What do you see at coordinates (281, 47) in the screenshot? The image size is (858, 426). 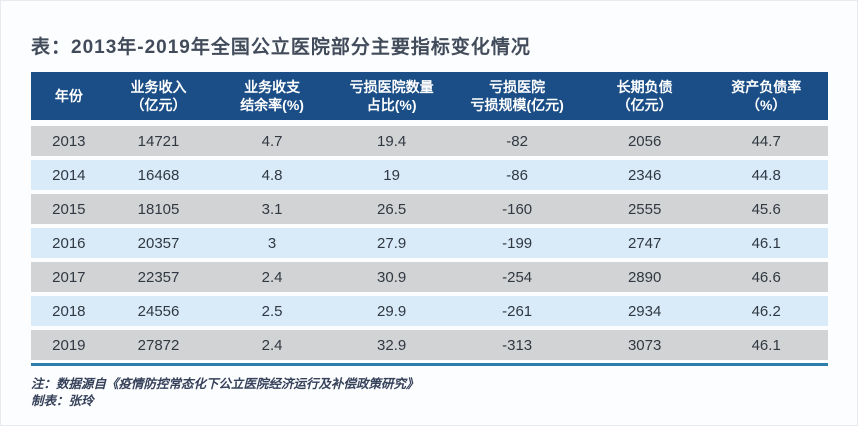 I see `table-title: 表：2013年-2019年全国公立医院部分主要指标变化情况` at bounding box center [281, 47].